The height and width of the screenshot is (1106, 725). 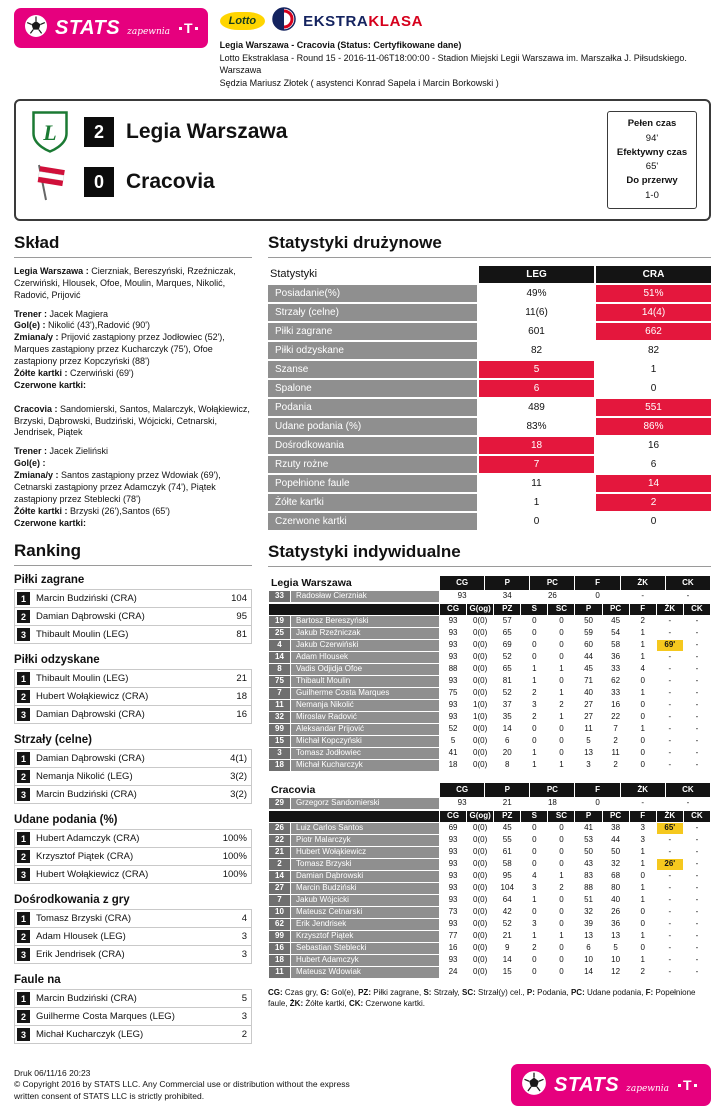 What do you see at coordinates (81, 937) in the screenshot?
I see `player-name: Adam Hlousek (LEG)` at bounding box center [81, 937].